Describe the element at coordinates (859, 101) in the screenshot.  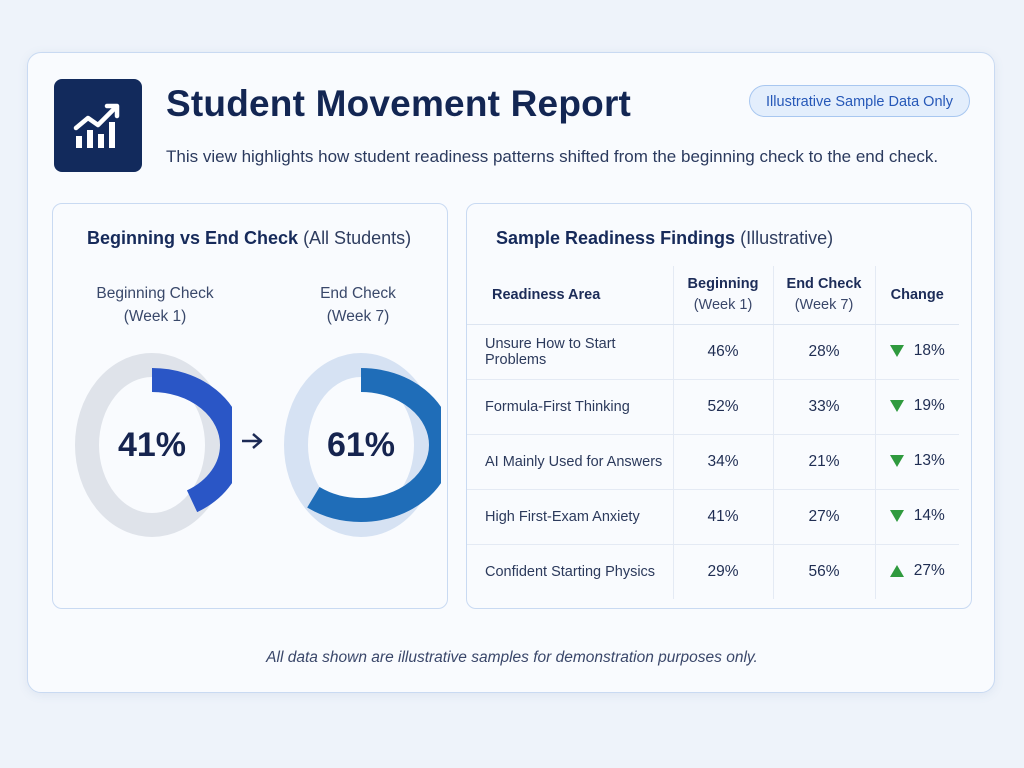
I see `sample-data-badge: Illustrative Sample Data Only` at that location.